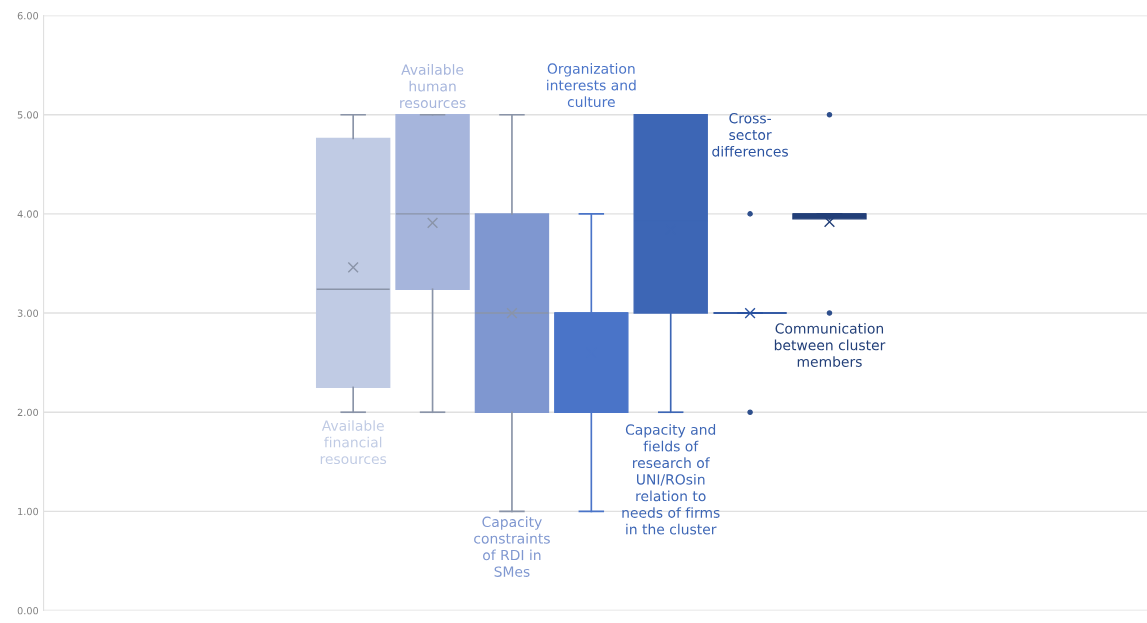 Image resolution: width=1147 pixels, height=623 pixels. I want to click on y-tick-label: 5.00, so click(28, 115).